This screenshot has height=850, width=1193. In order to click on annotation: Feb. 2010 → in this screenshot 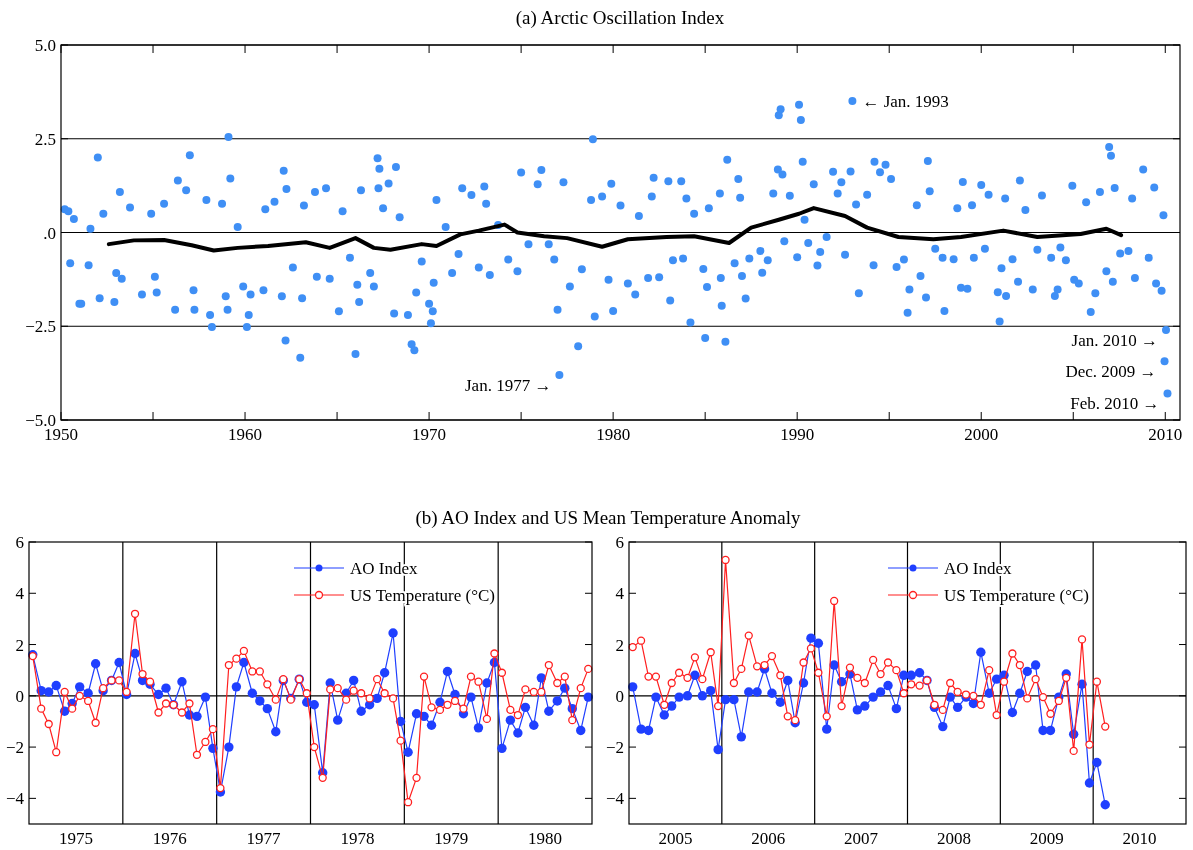, I will do `click(1115, 404)`.